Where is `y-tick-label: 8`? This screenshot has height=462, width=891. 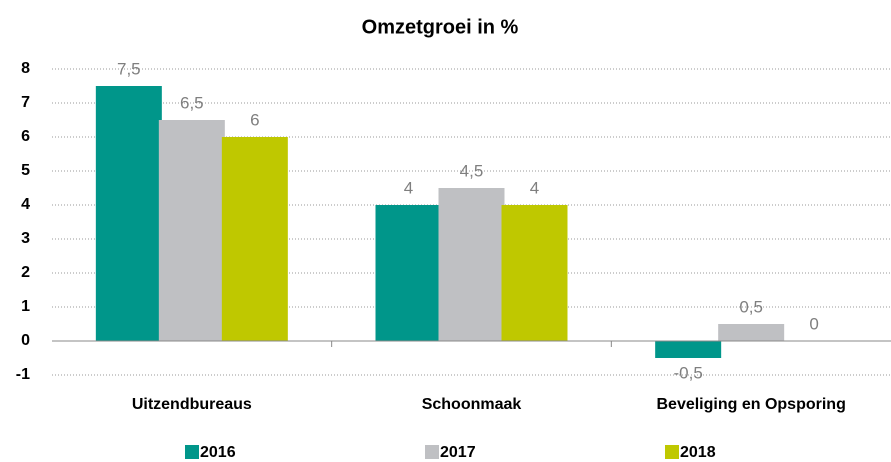
y-tick-label: 8 is located at coordinates (25, 68).